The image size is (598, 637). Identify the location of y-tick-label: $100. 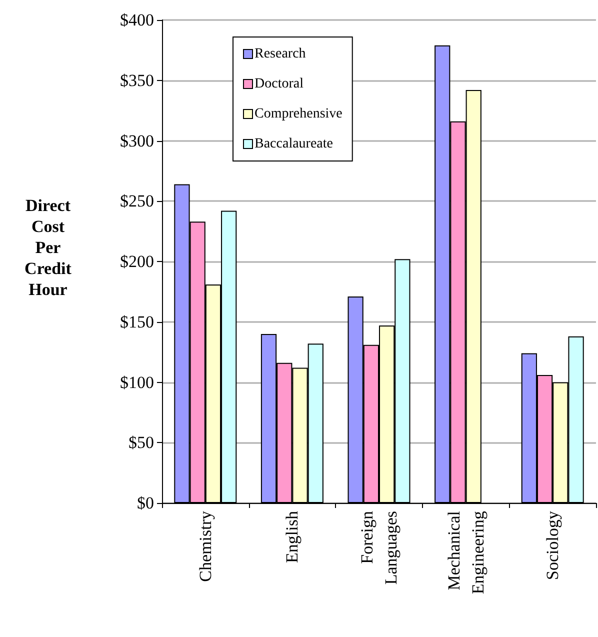
(137, 382).